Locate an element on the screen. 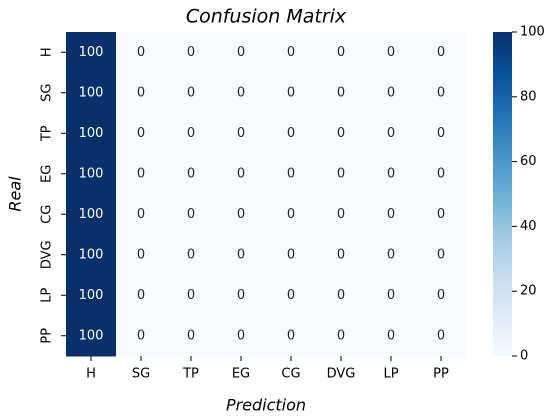 The height and width of the screenshot is (420, 550). colorbar-tick-label: 60 is located at coordinates (528, 161).